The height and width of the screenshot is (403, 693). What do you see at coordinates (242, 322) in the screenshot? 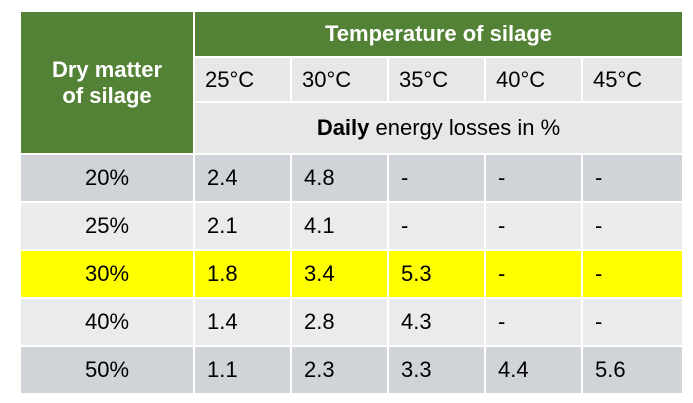
I see `value-cell: 1.4` at bounding box center [242, 322].